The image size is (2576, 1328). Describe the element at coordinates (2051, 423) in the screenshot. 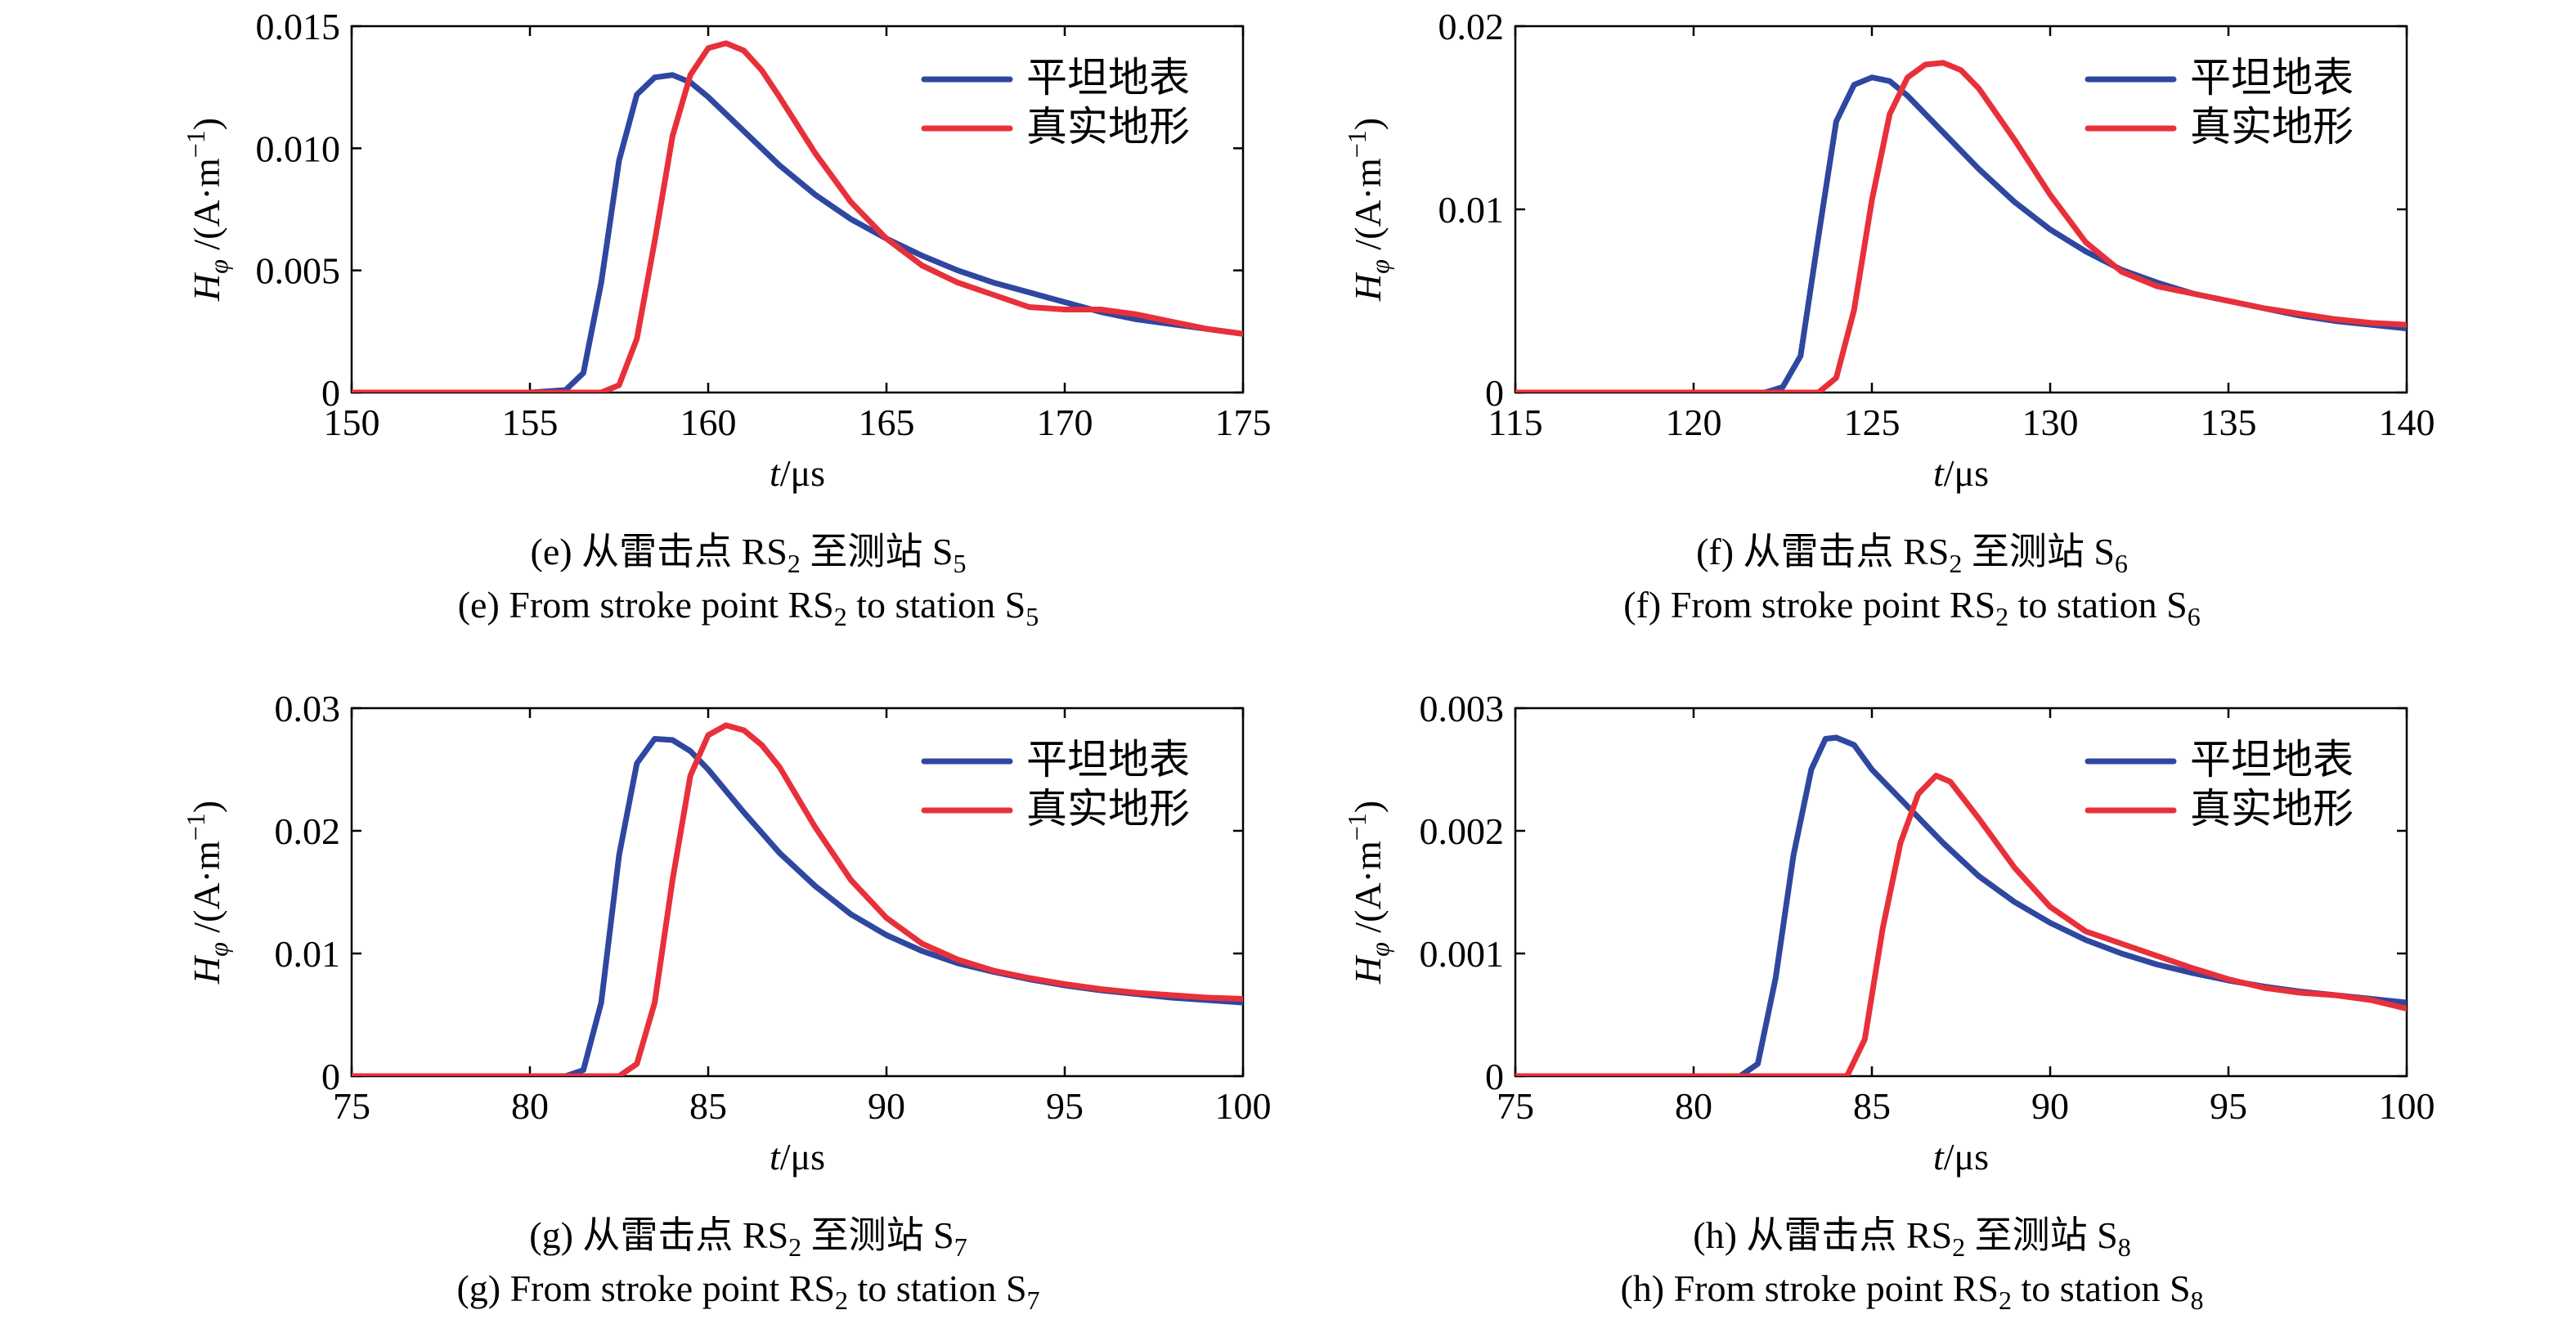

I see `x-tick-label: 130` at that location.